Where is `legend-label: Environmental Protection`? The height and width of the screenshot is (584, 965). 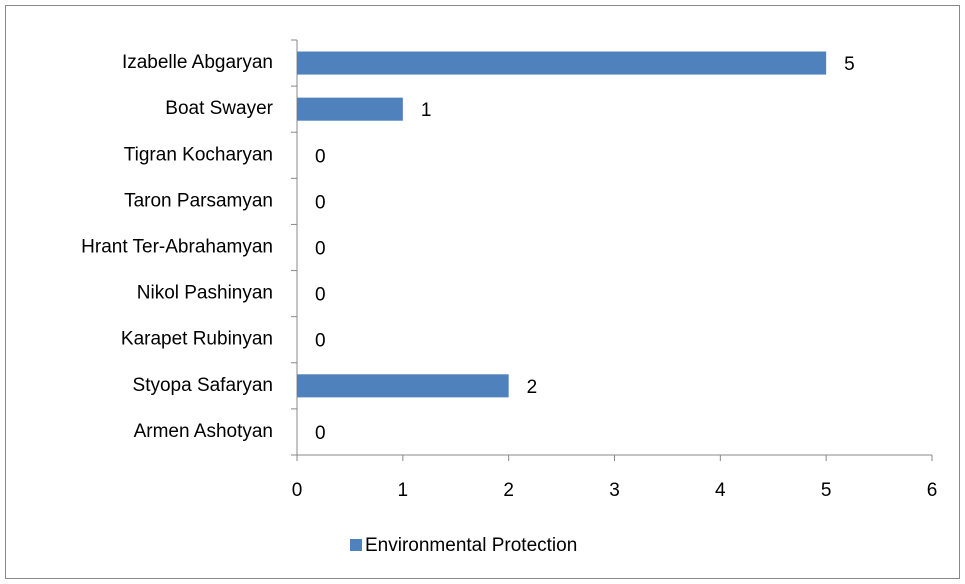
legend-label: Environmental Protection is located at coordinates (471, 545).